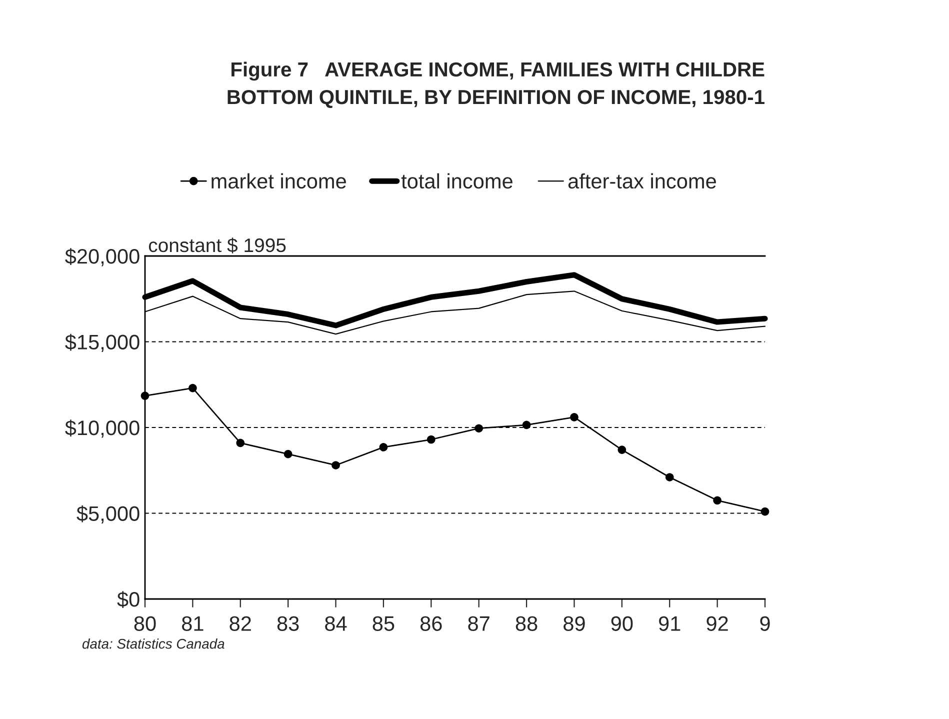 The width and height of the screenshot is (949, 719). Describe the element at coordinates (240, 623) in the screenshot. I see `x-tick-label: 82` at that location.